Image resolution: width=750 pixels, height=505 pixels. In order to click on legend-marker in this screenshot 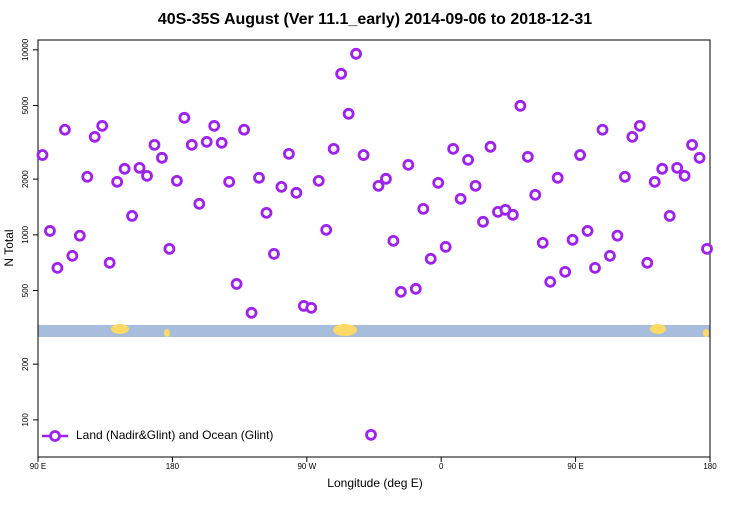, I will do `click(55, 436)`.